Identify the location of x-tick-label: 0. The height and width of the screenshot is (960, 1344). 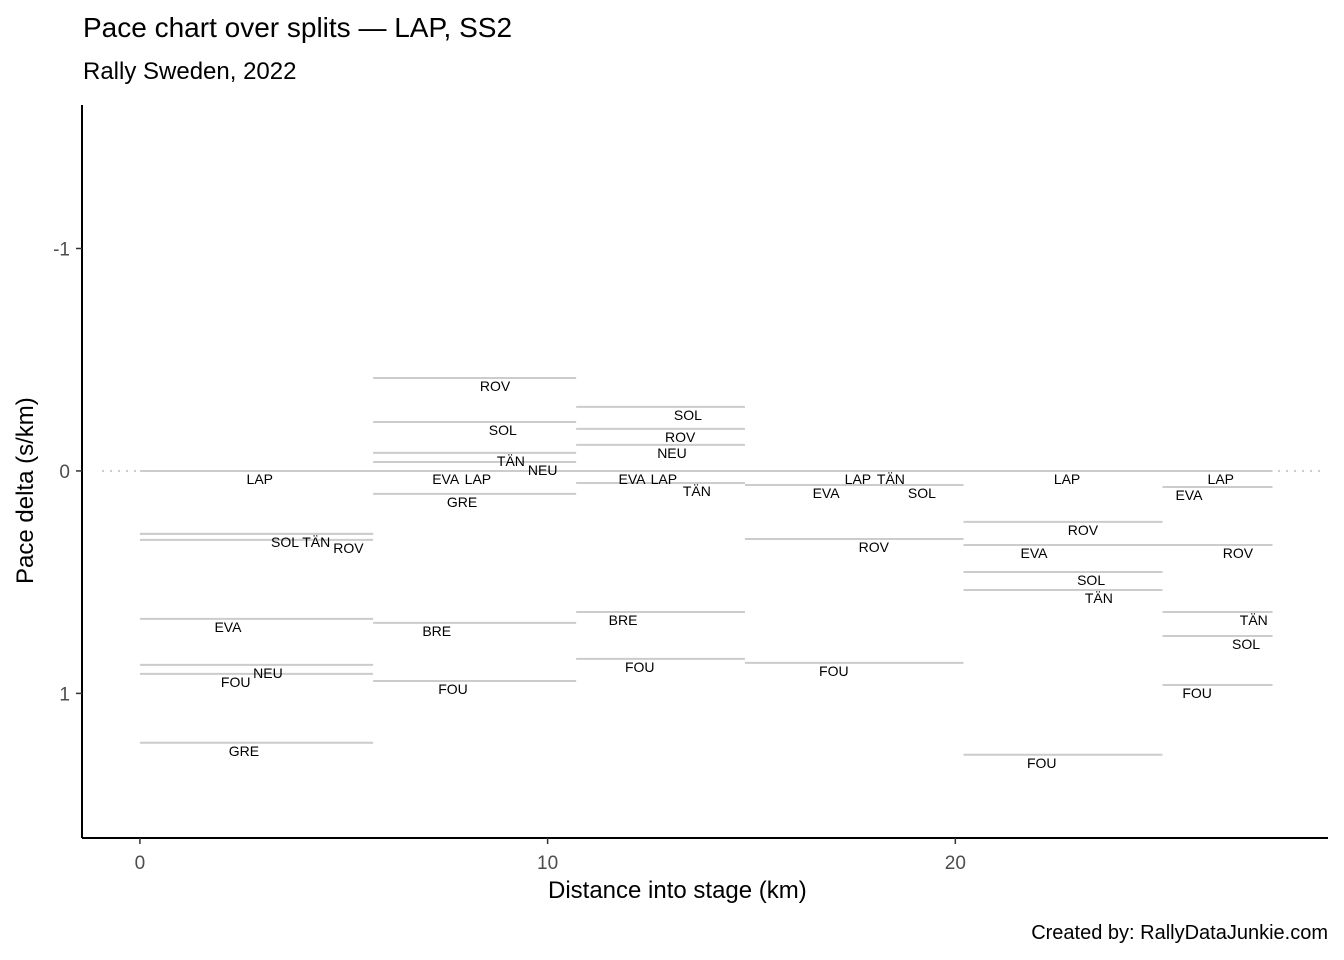
(140, 863).